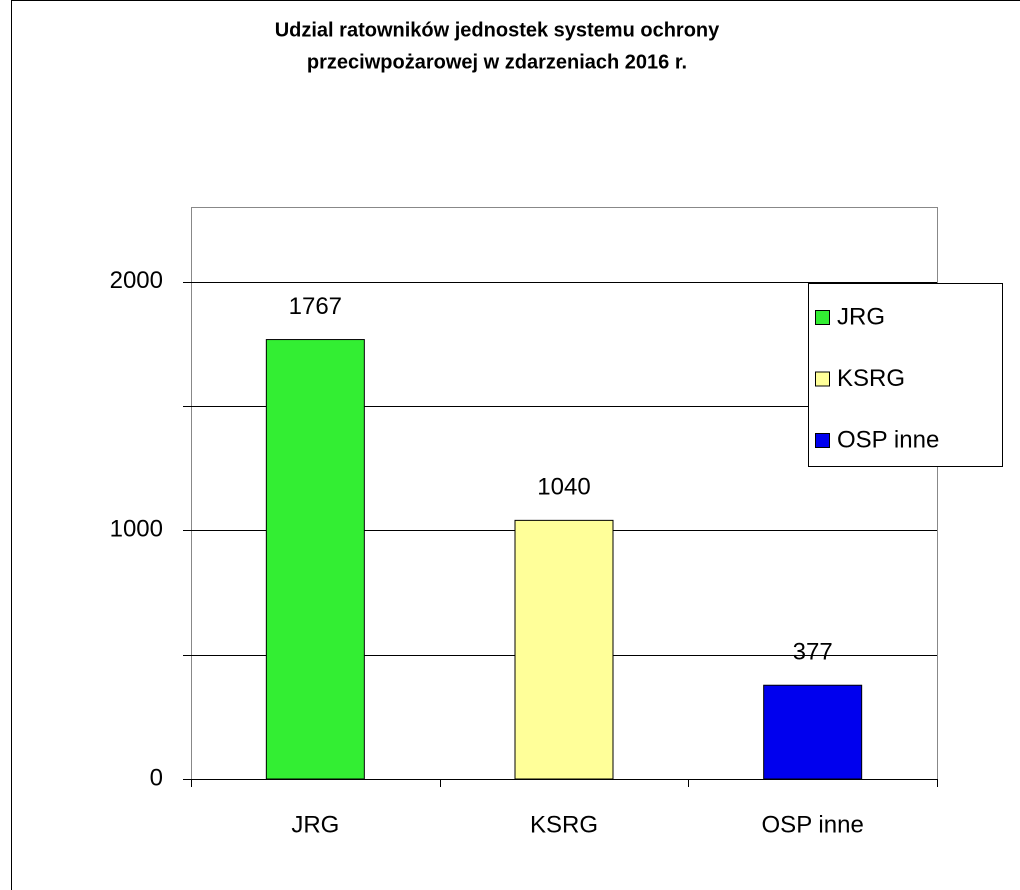 This screenshot has width=1020, height=890. Describe the element at coordinates (813, 652) in the screenshot. I see `value-label: 377` at that location.